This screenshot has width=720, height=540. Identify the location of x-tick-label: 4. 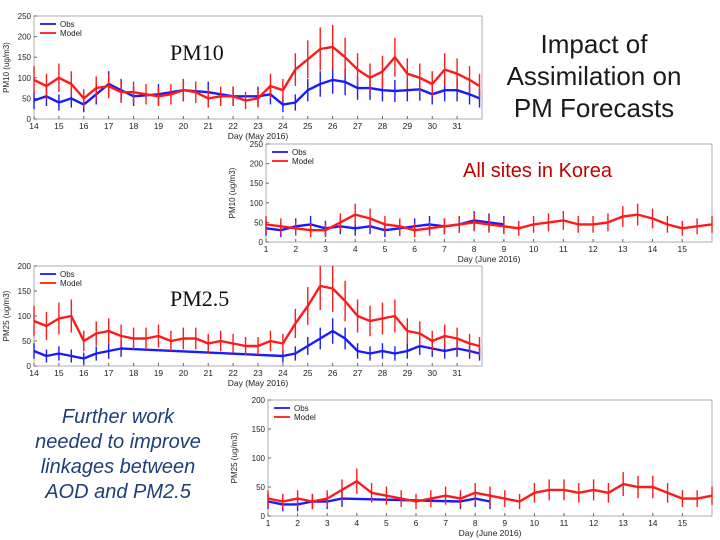
(356, 523).